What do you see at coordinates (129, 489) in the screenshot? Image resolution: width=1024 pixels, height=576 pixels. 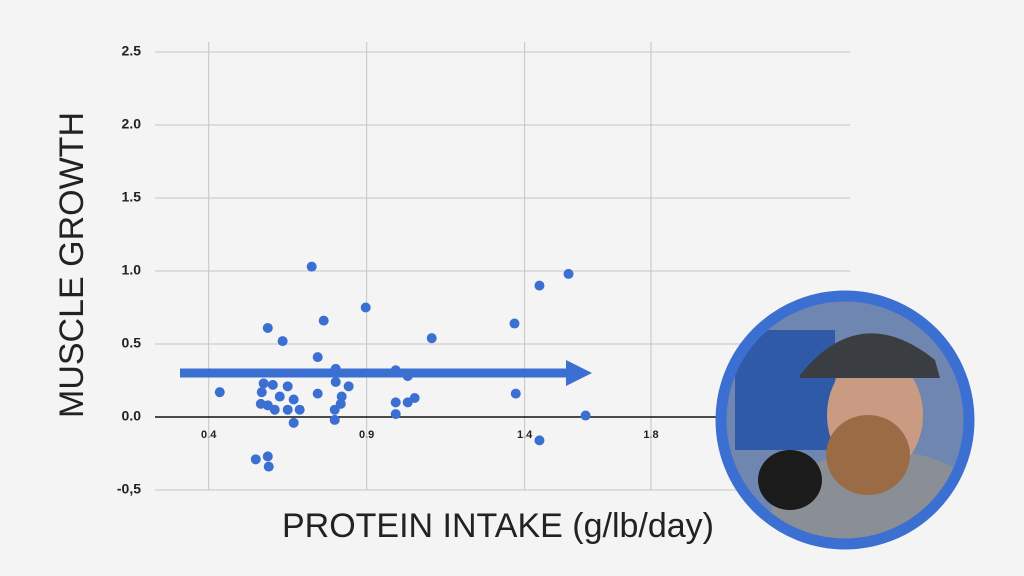 I see `y-tick-label: -0,5` at bounding box center [129, 489].